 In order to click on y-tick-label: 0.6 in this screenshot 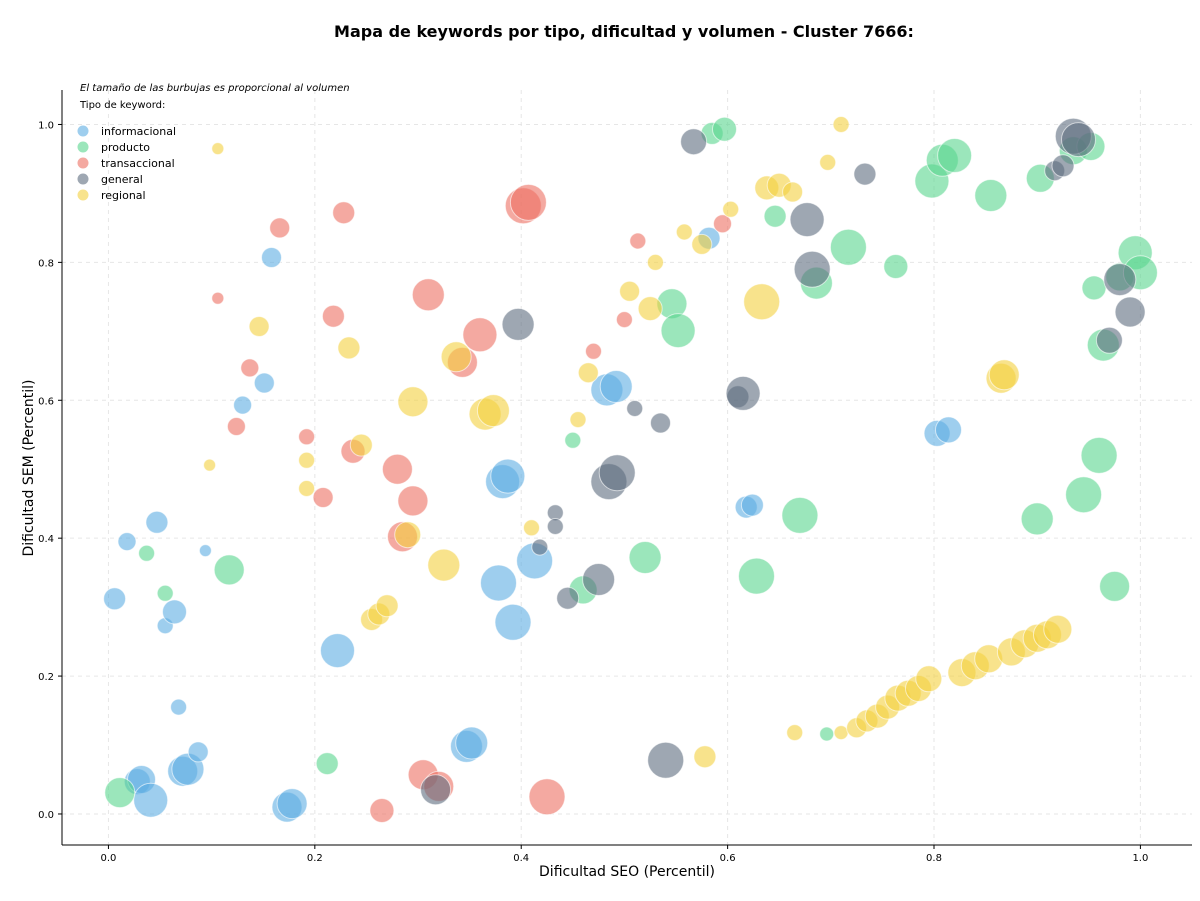, I will do `click(46, 401)`.